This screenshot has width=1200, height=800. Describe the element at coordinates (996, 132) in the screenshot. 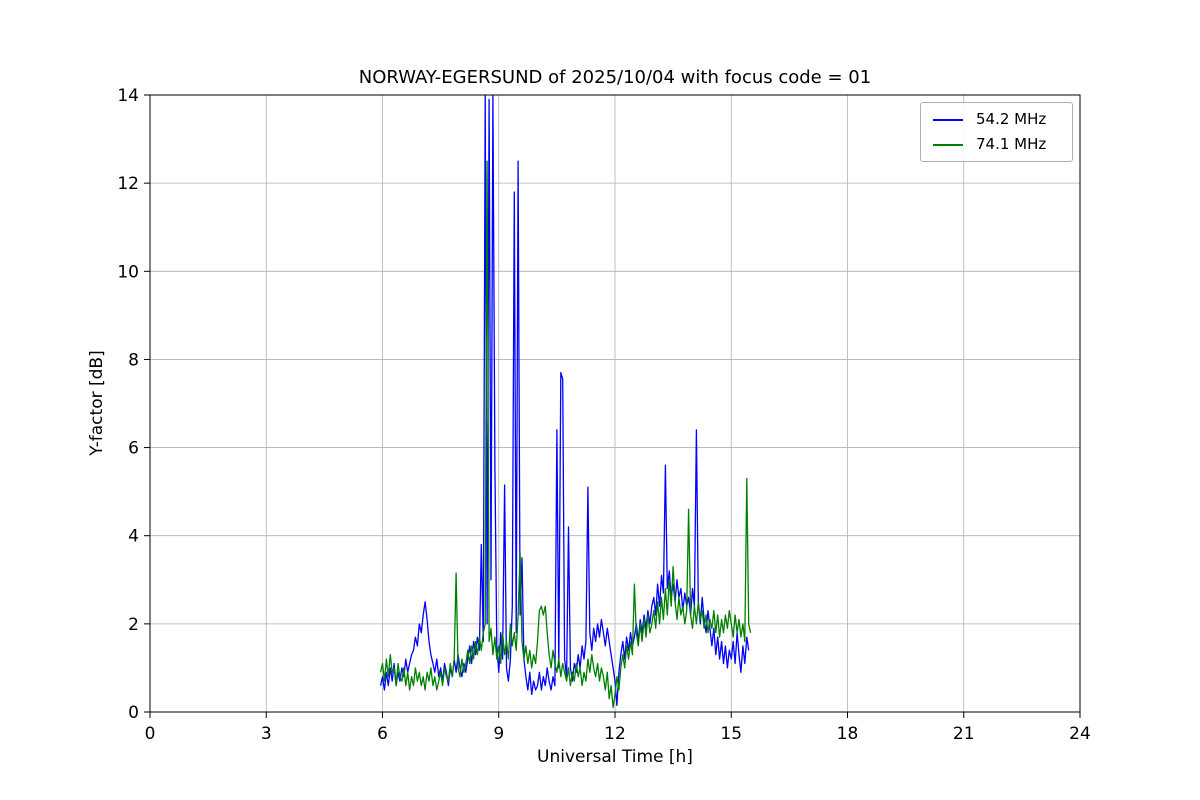

I see `legend: 54.2 MHz 74.1 MHz` at that location.